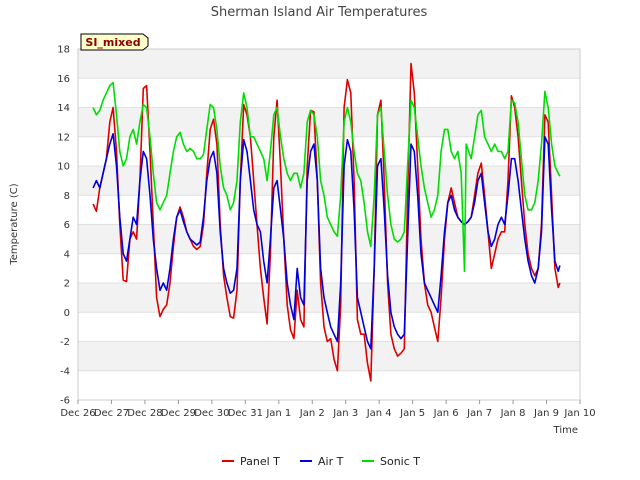  I want to click on x-tick-label: Jan 1, so click(278, 413).